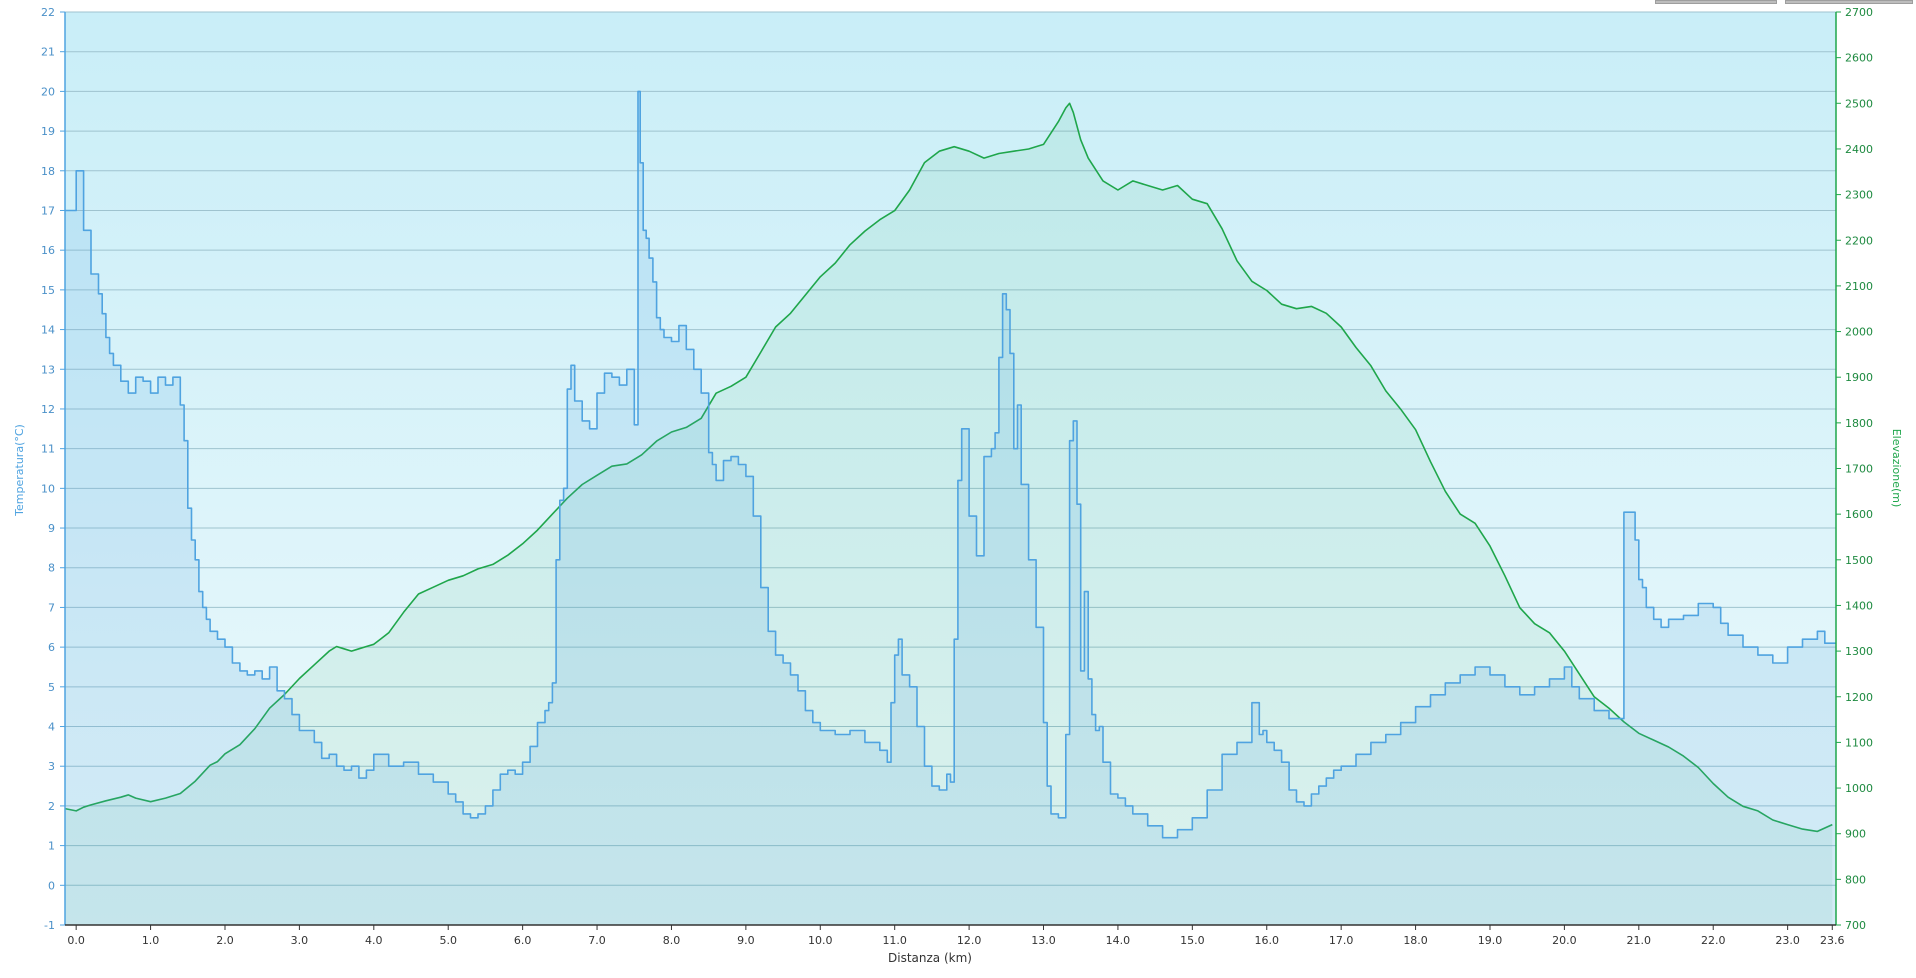  What do you see at coordinates (1859, 58) in the screenshot?
I see `y-right-tick-label: 2600` at bounding box center [1859, 58].